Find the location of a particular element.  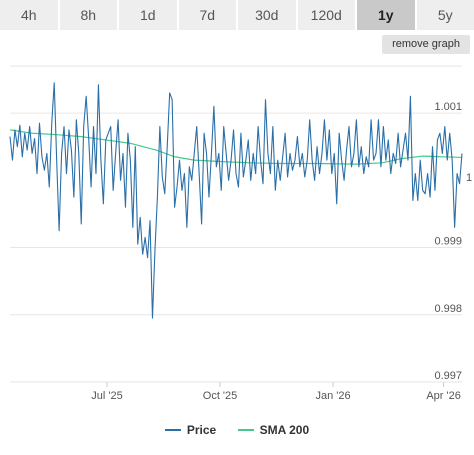

y-tick-label: 0.997 is located at coordinates (448, 376).